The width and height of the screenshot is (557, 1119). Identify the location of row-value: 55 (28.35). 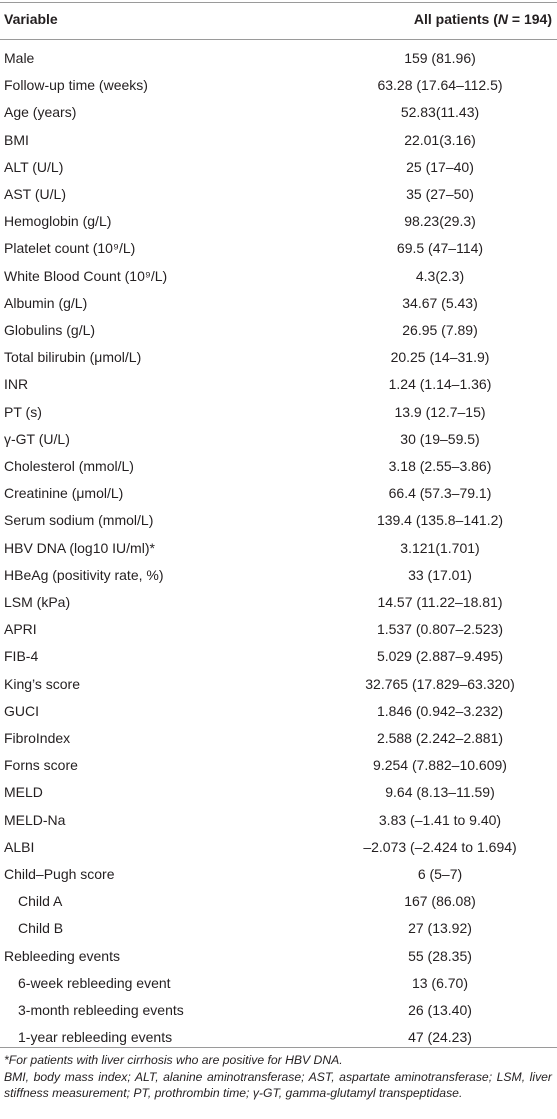
(440, 955).